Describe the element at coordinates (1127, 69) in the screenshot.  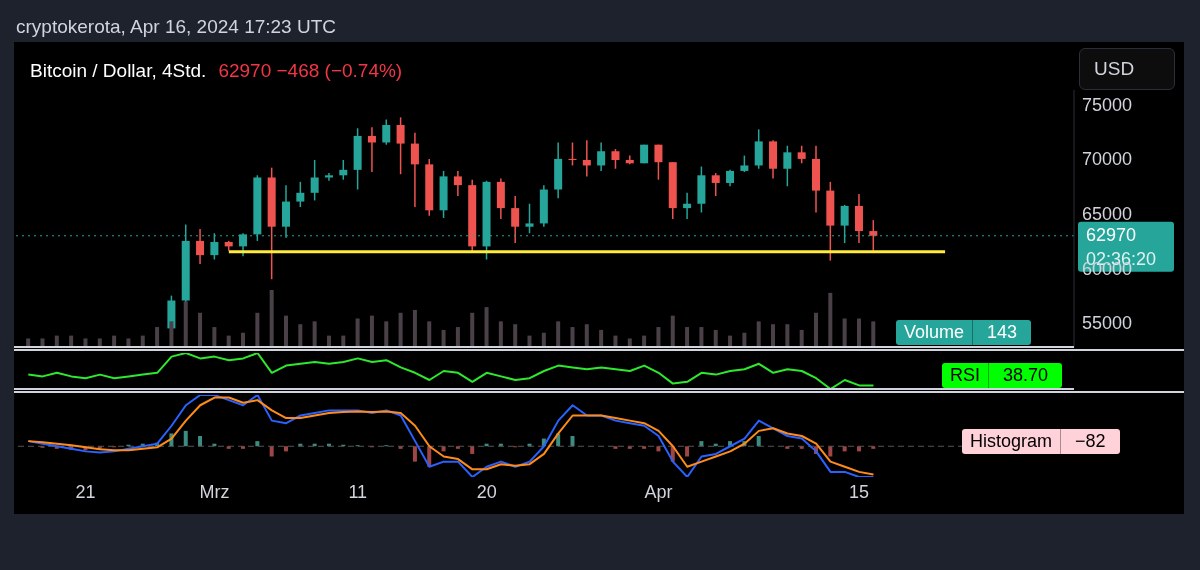
I see `currency-button: USD` at that location.